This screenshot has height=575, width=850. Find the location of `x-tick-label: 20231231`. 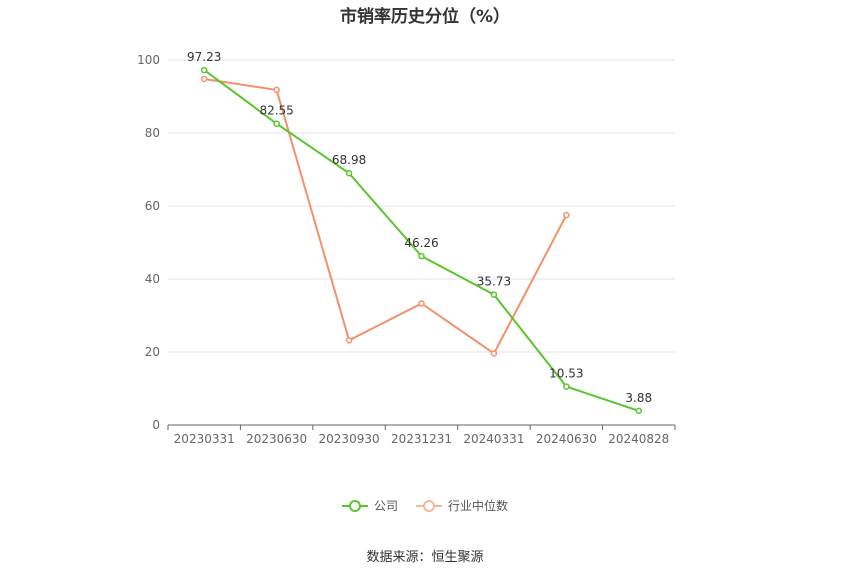

x-tick-label: 20231231 is located at coordinates (421, 439).